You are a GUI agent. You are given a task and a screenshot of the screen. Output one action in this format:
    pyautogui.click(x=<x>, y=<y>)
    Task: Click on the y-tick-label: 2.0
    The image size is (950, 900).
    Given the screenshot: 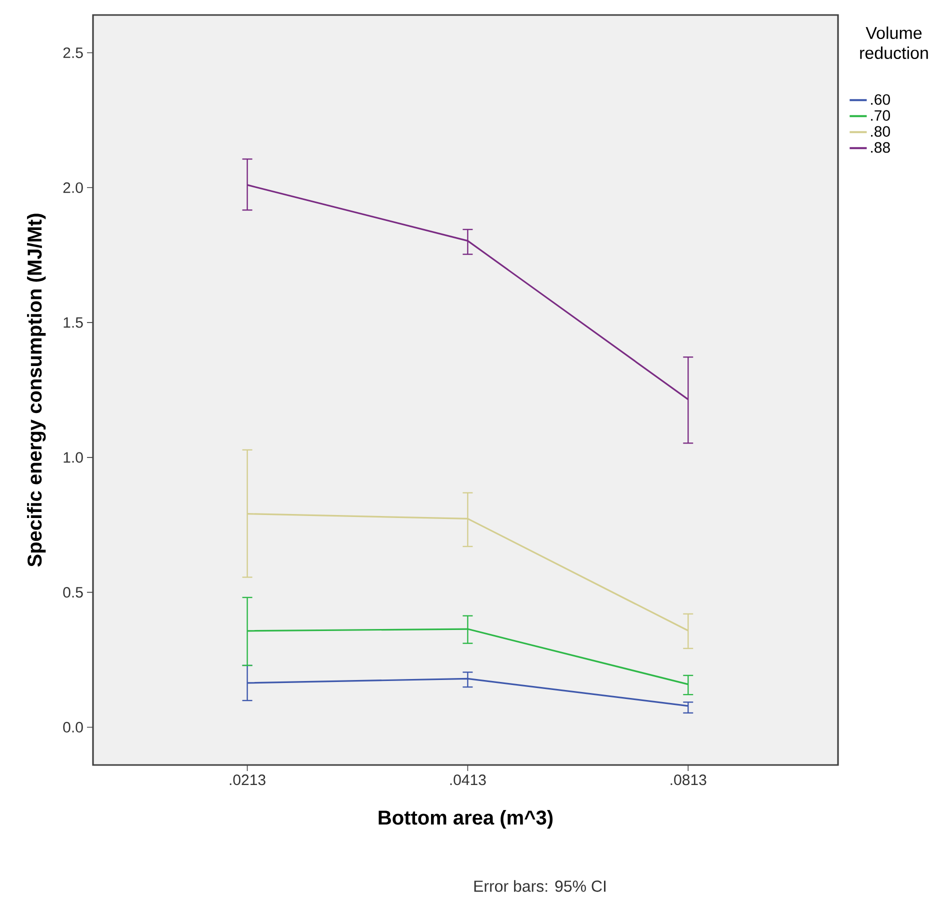 What is the action you would take?
    pyautogui.click(x=73, y=187)
    